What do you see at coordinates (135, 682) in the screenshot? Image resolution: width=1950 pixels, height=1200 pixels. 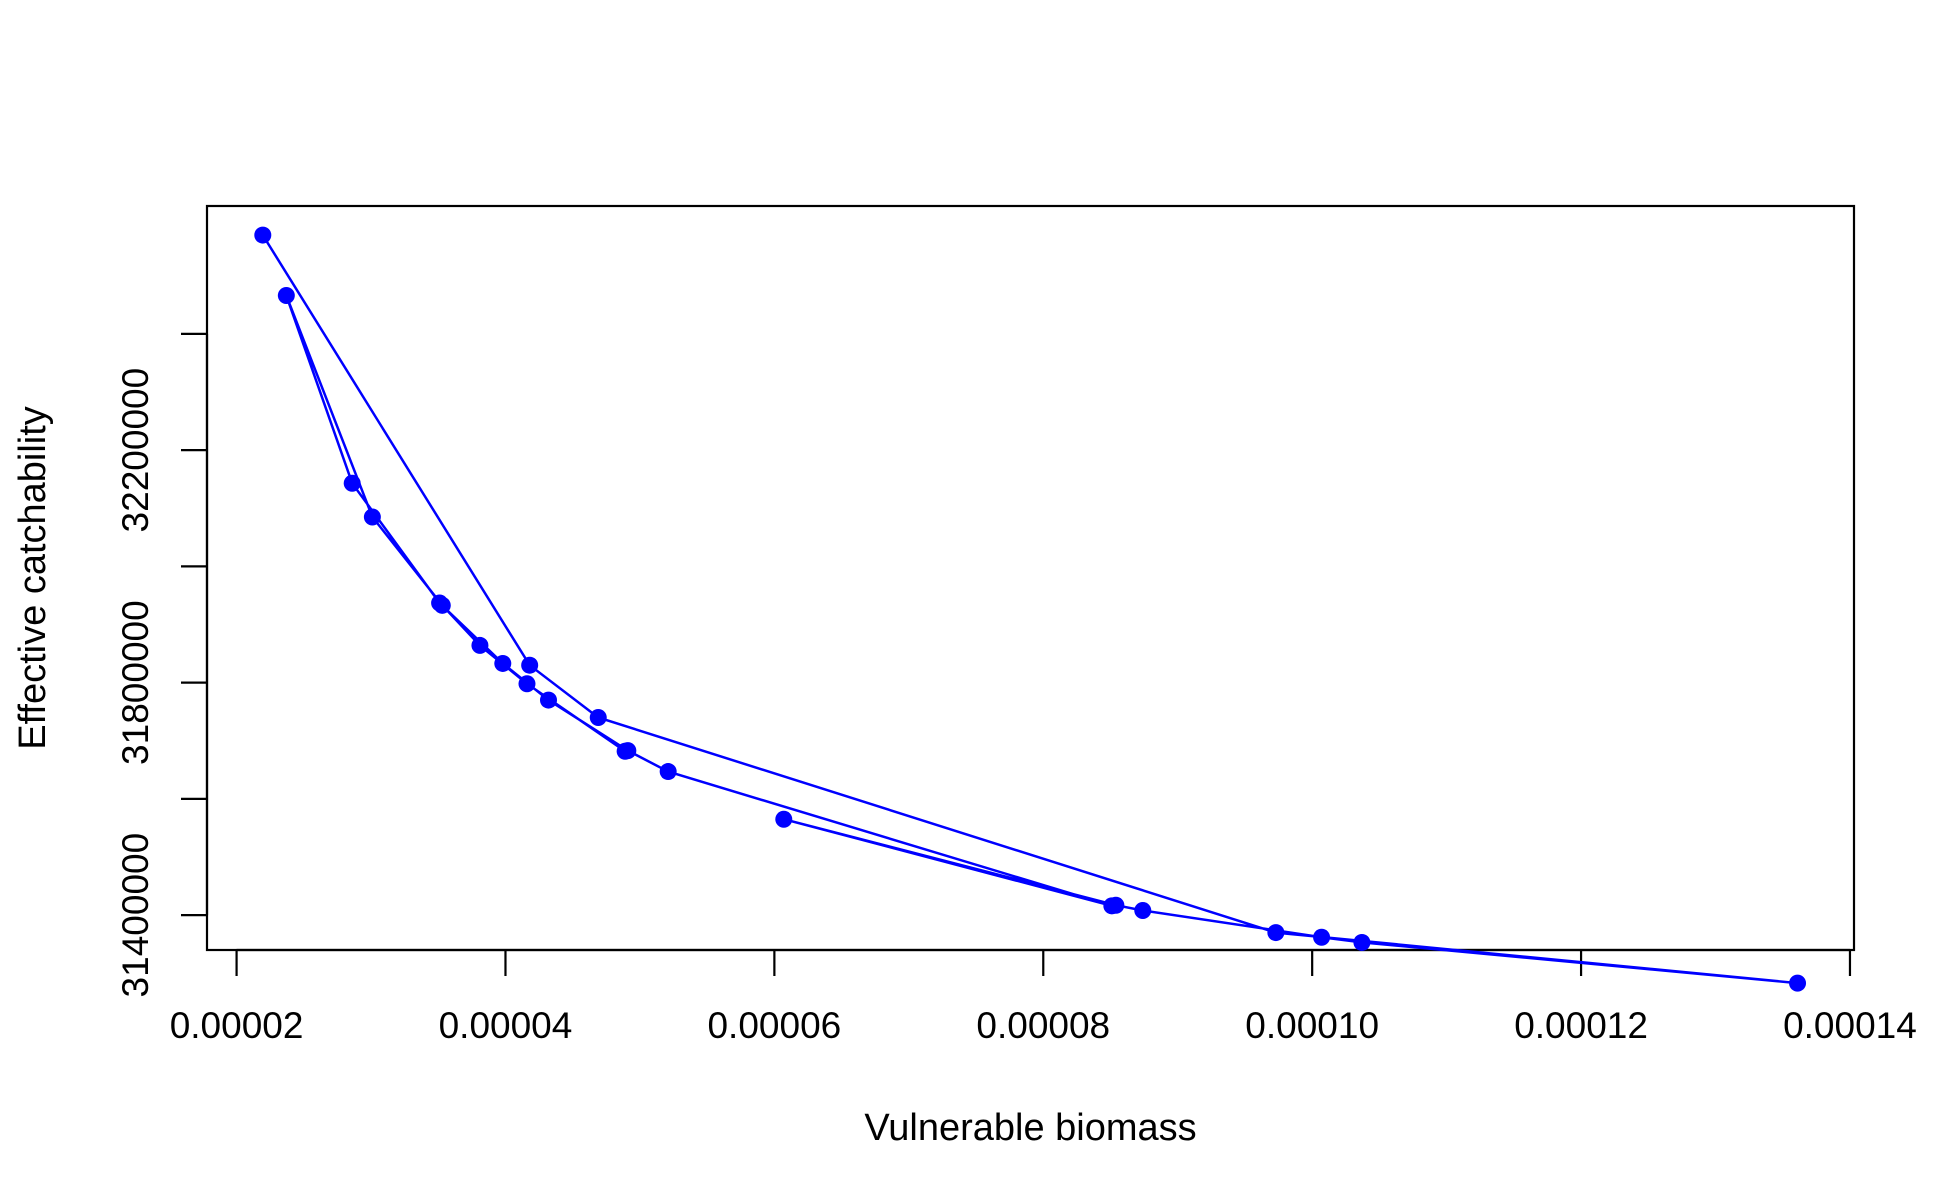 I see `y-tick-label: 31800000` at bounding box center [135, 682].